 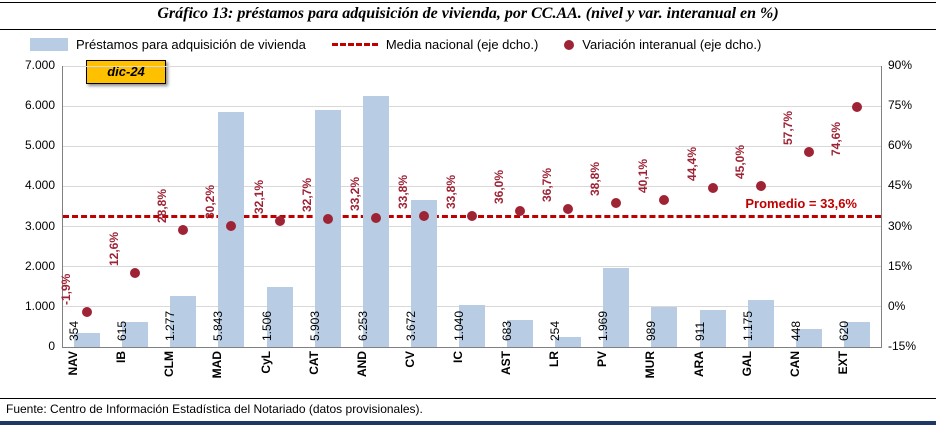 I want to click on date-box: dic-24, so click(x=126, y=72).